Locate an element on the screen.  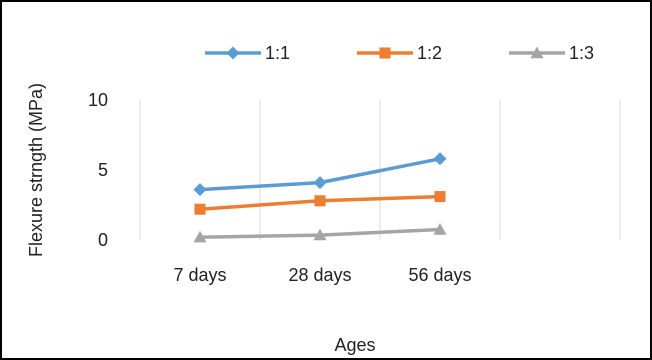
y-tick-label: 0 is located at coordinates (103, 240).